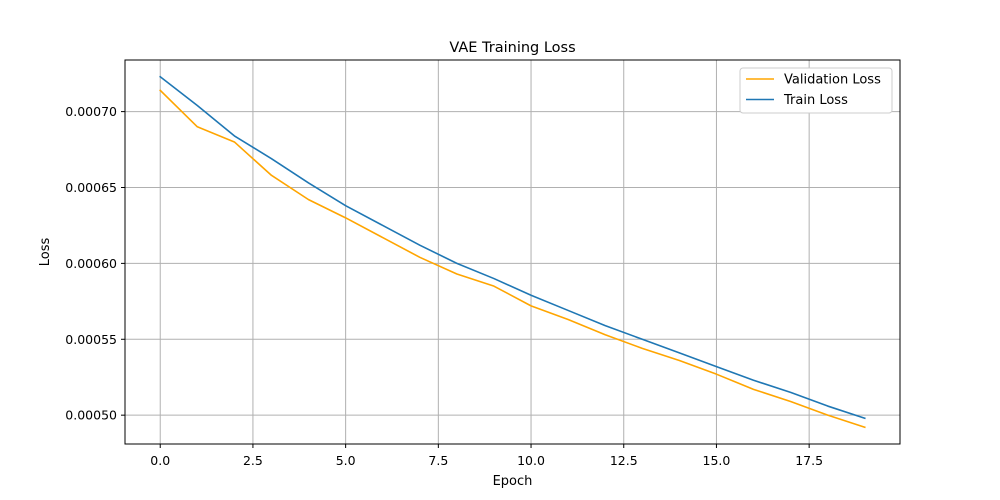 Image resolution: width=1000 pixels, height=500 pixels. I want to click on x-tick-label: 17.5, so click(809, 460).